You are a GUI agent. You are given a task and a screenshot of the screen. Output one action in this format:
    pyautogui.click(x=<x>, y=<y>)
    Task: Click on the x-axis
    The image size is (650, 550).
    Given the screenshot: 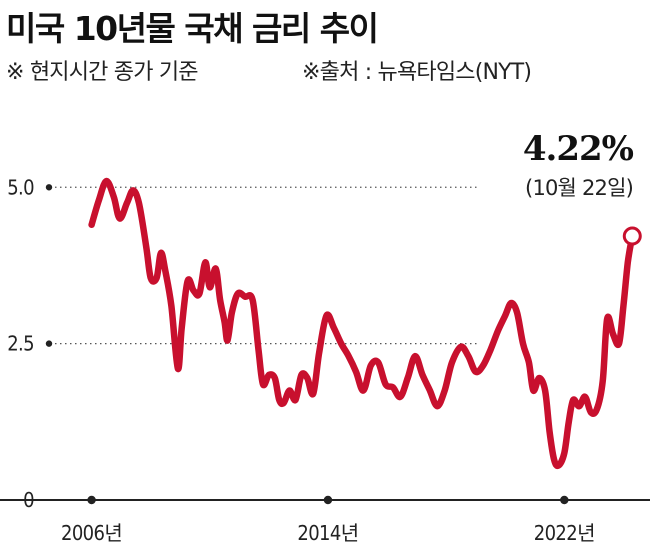 What is the action you would take?
    pyautogui.click(x=325, y=500)
    